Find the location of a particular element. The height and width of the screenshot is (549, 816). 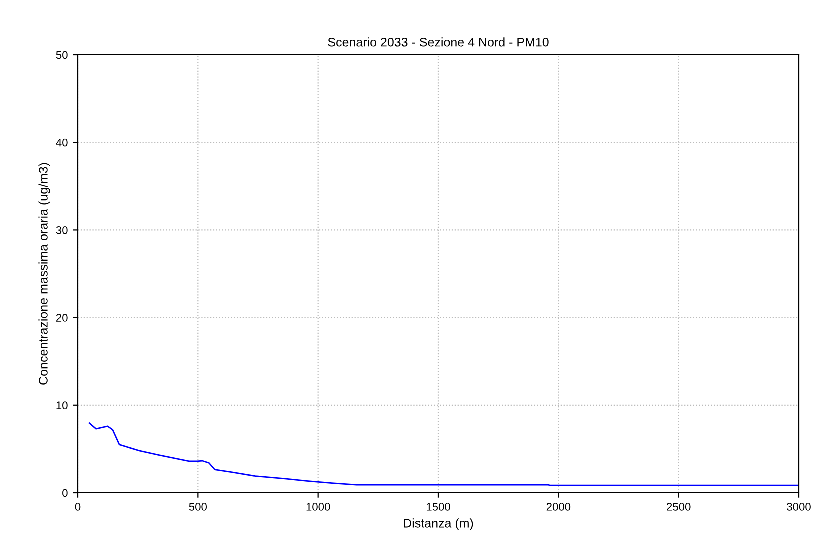

y-axis-title: Concentrazione massima oraria (ug/m3) is located at coordinates (44, 274).